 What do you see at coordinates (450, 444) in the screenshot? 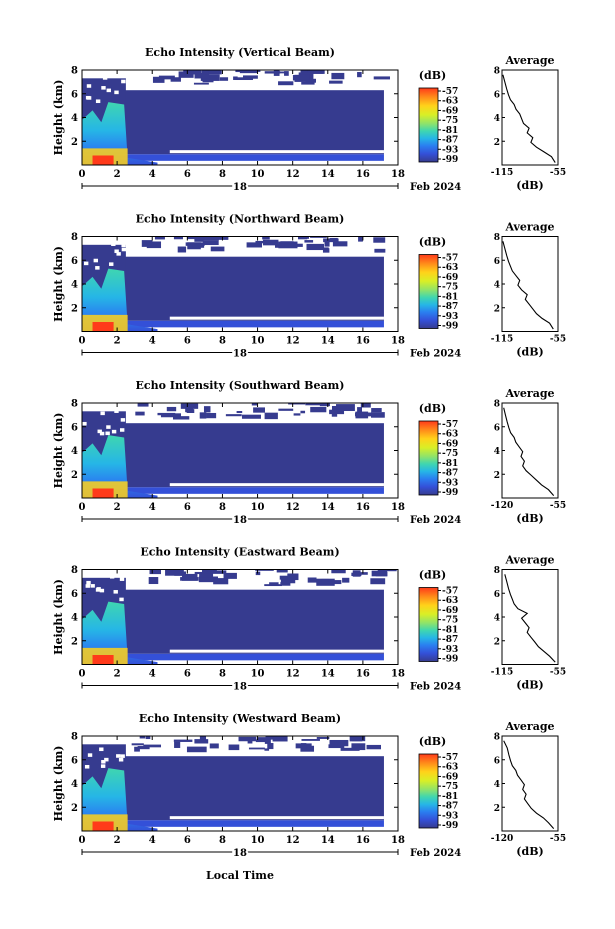
I see `colorbar-tick-label: -69` at bounding box center [450, 444].